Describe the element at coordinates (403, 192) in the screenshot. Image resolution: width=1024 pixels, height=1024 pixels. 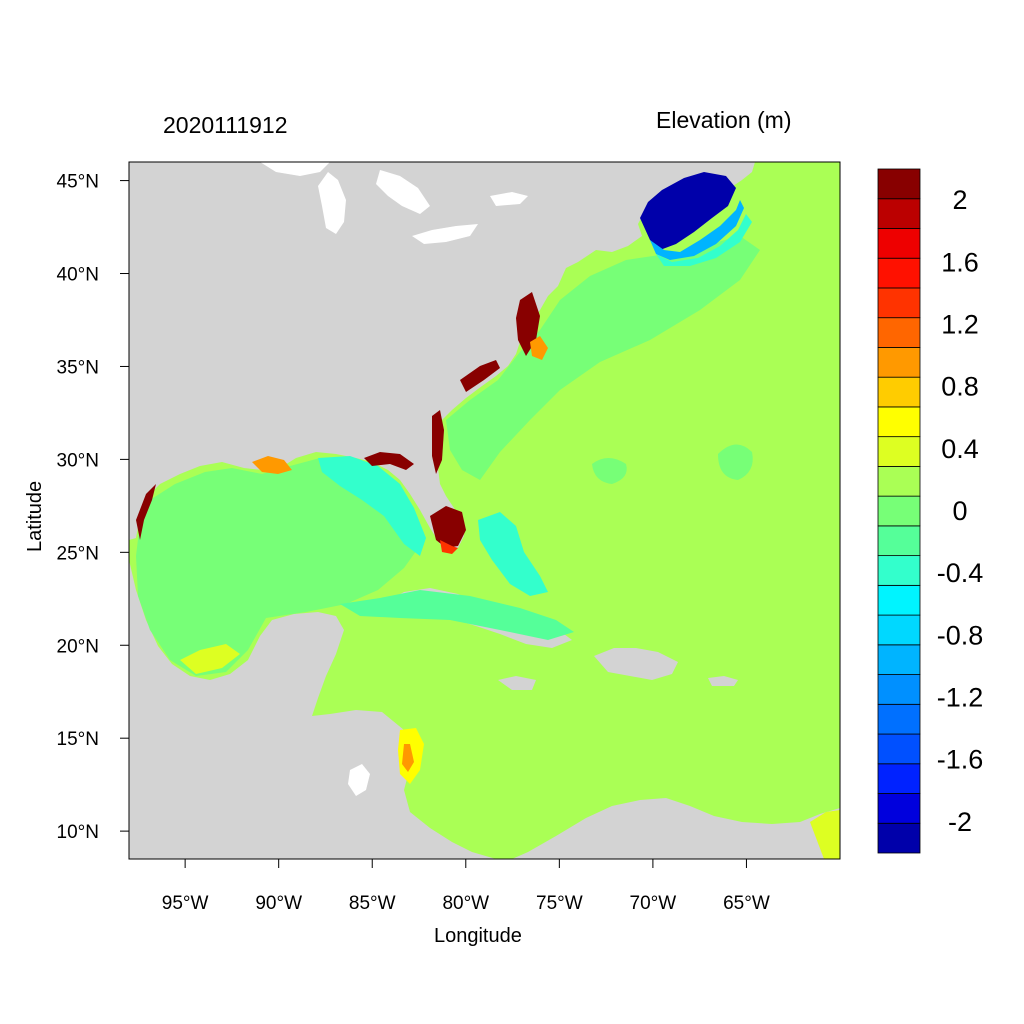
I see `lake-huron` at that location.